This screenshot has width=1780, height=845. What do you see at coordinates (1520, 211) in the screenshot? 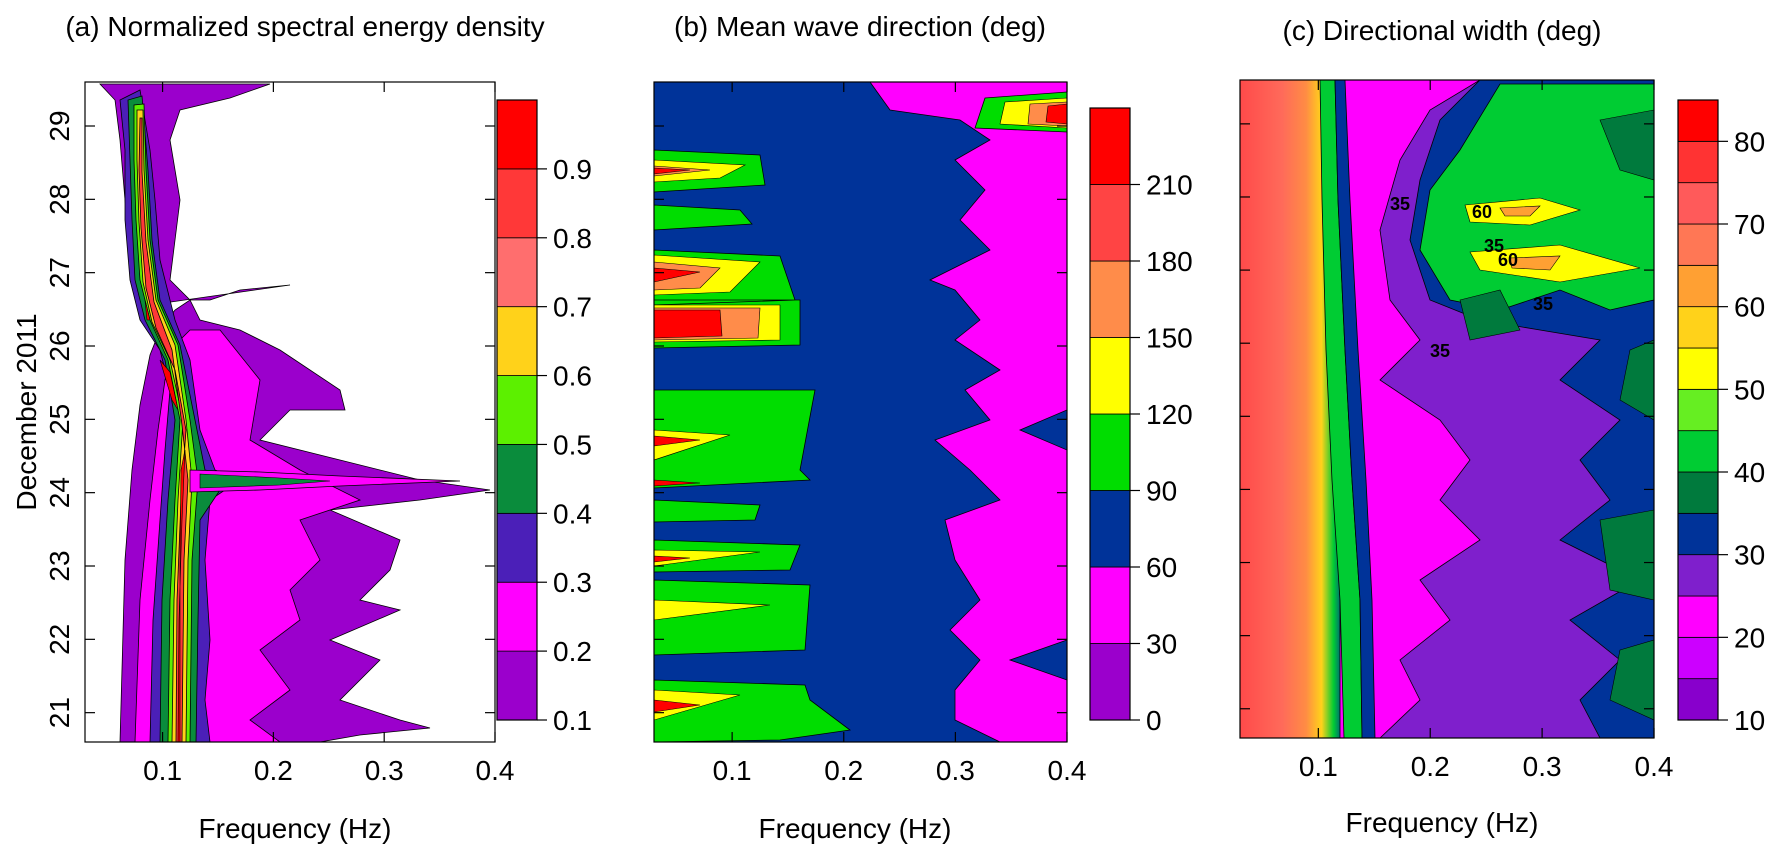
I see `panel-c-region-60-70-a` at bounding box center [1520, 211].